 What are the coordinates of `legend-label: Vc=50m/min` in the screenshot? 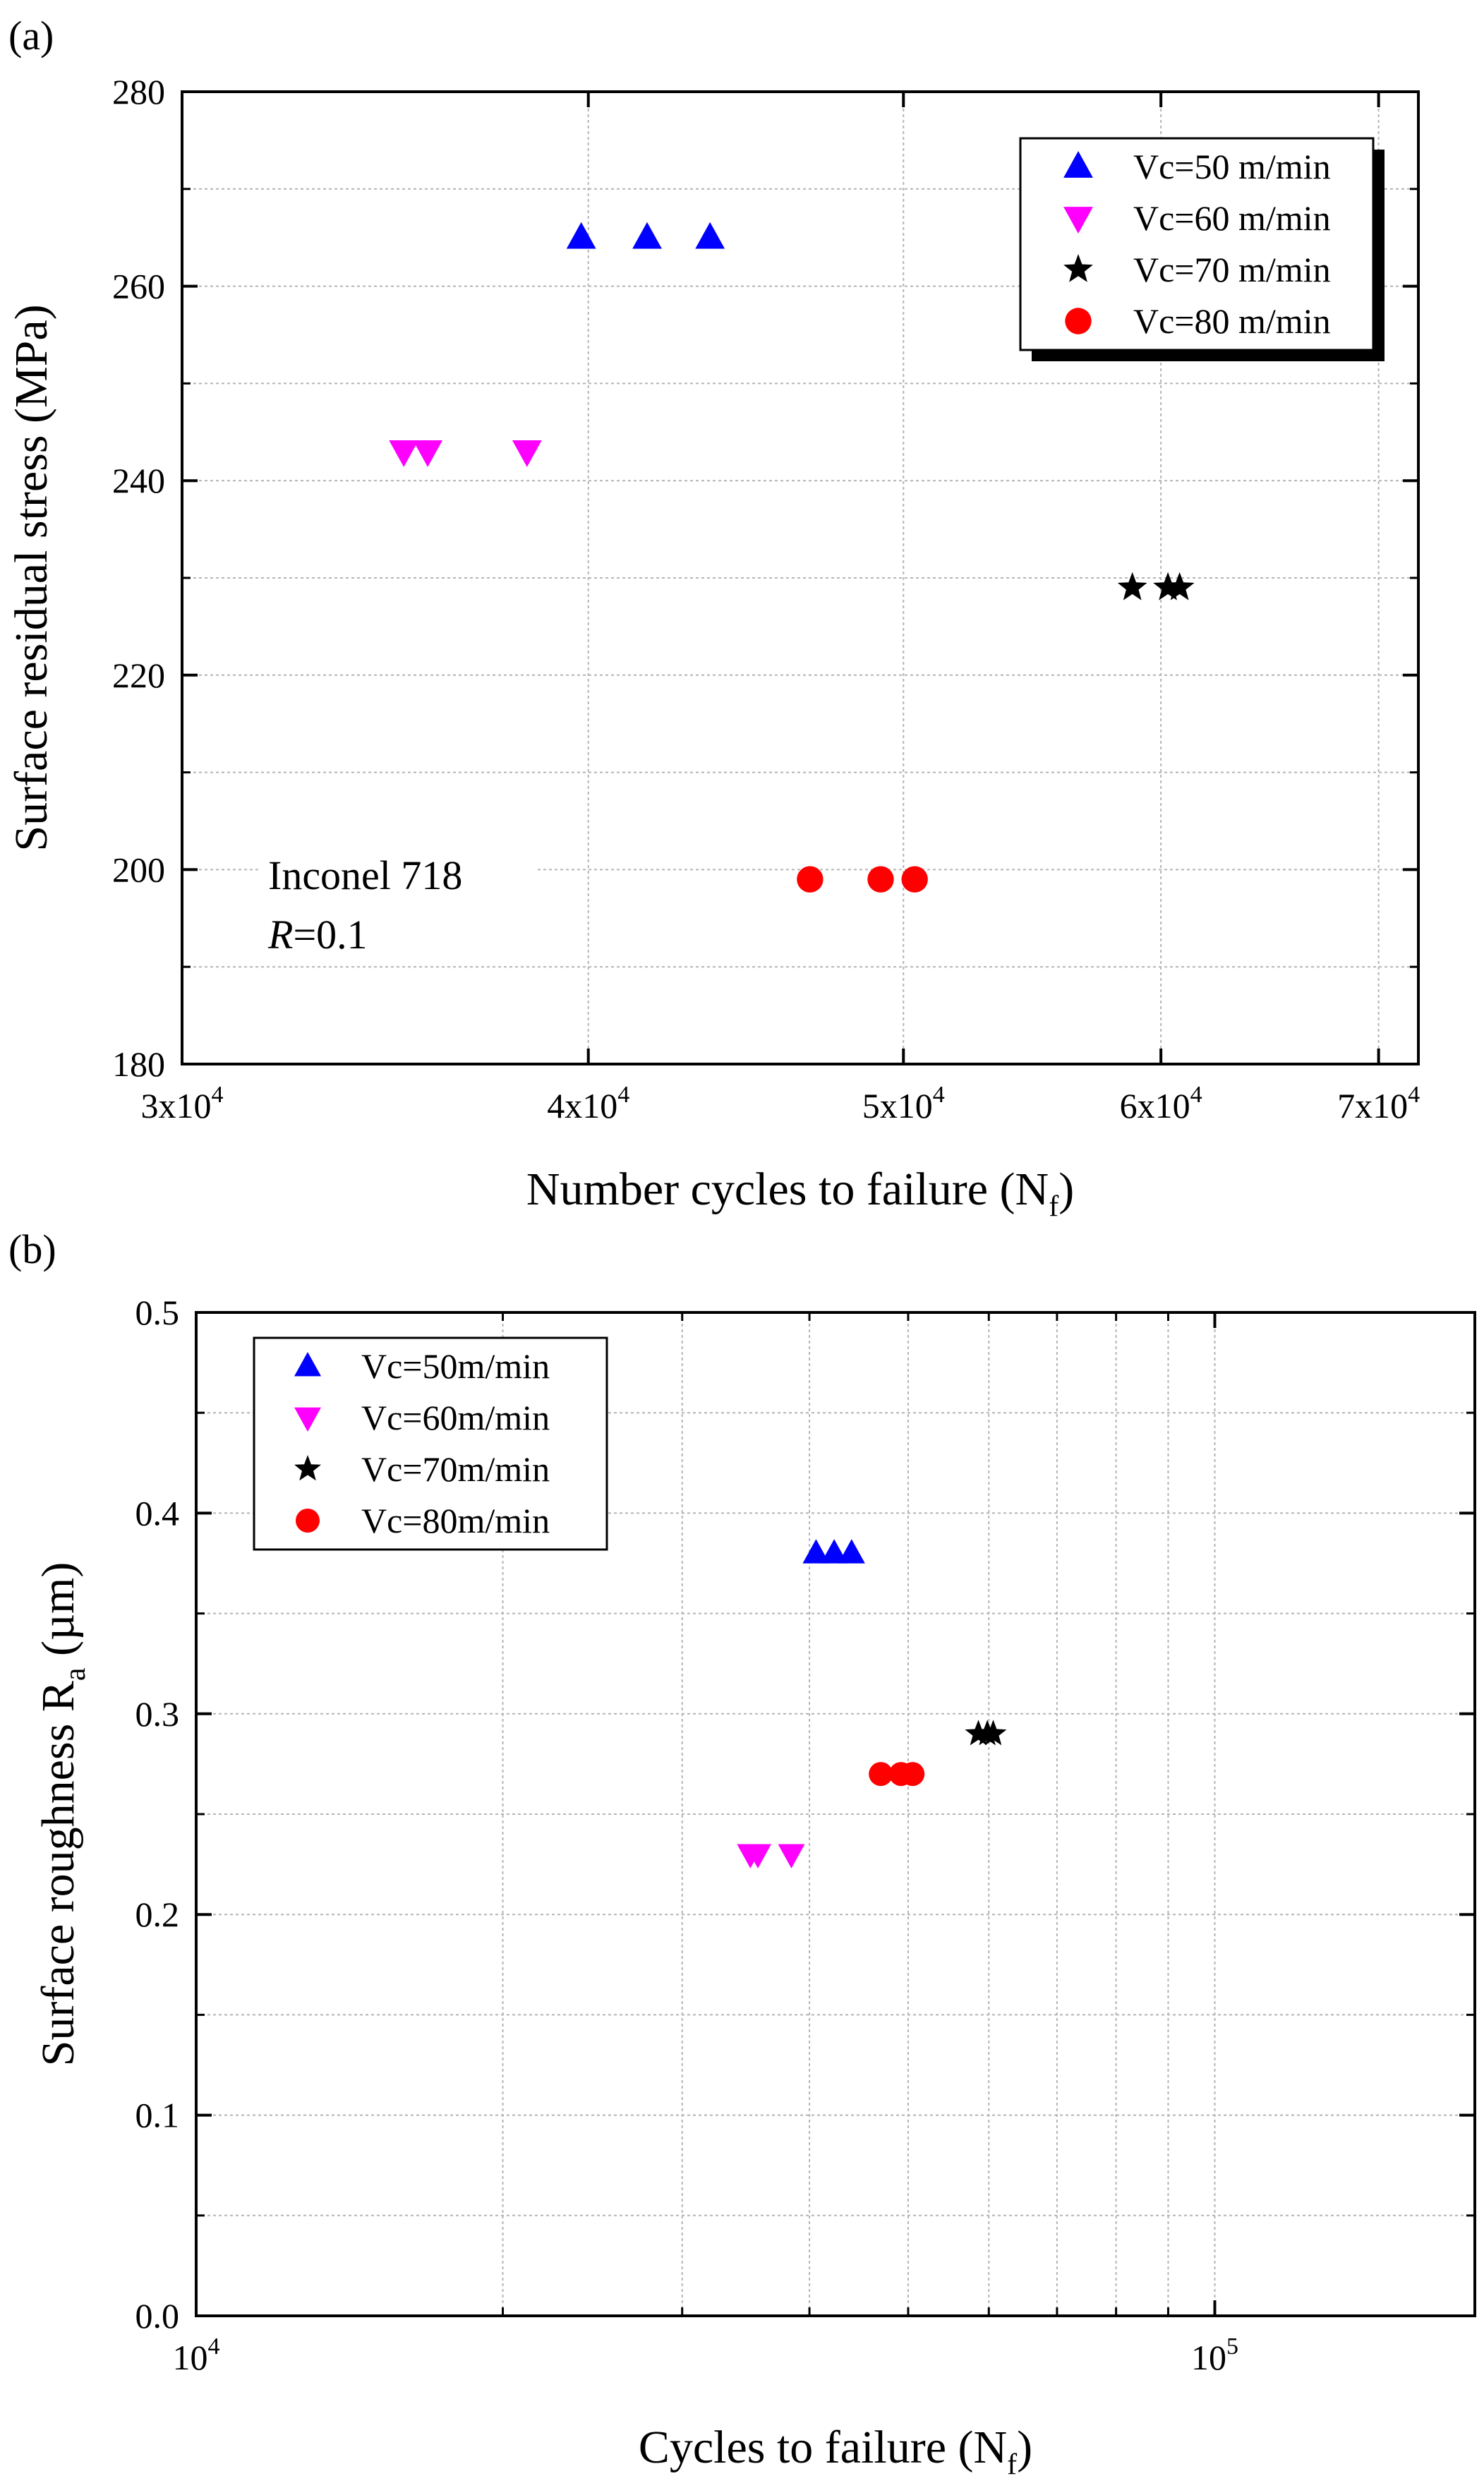 It's located at (455, 1366).